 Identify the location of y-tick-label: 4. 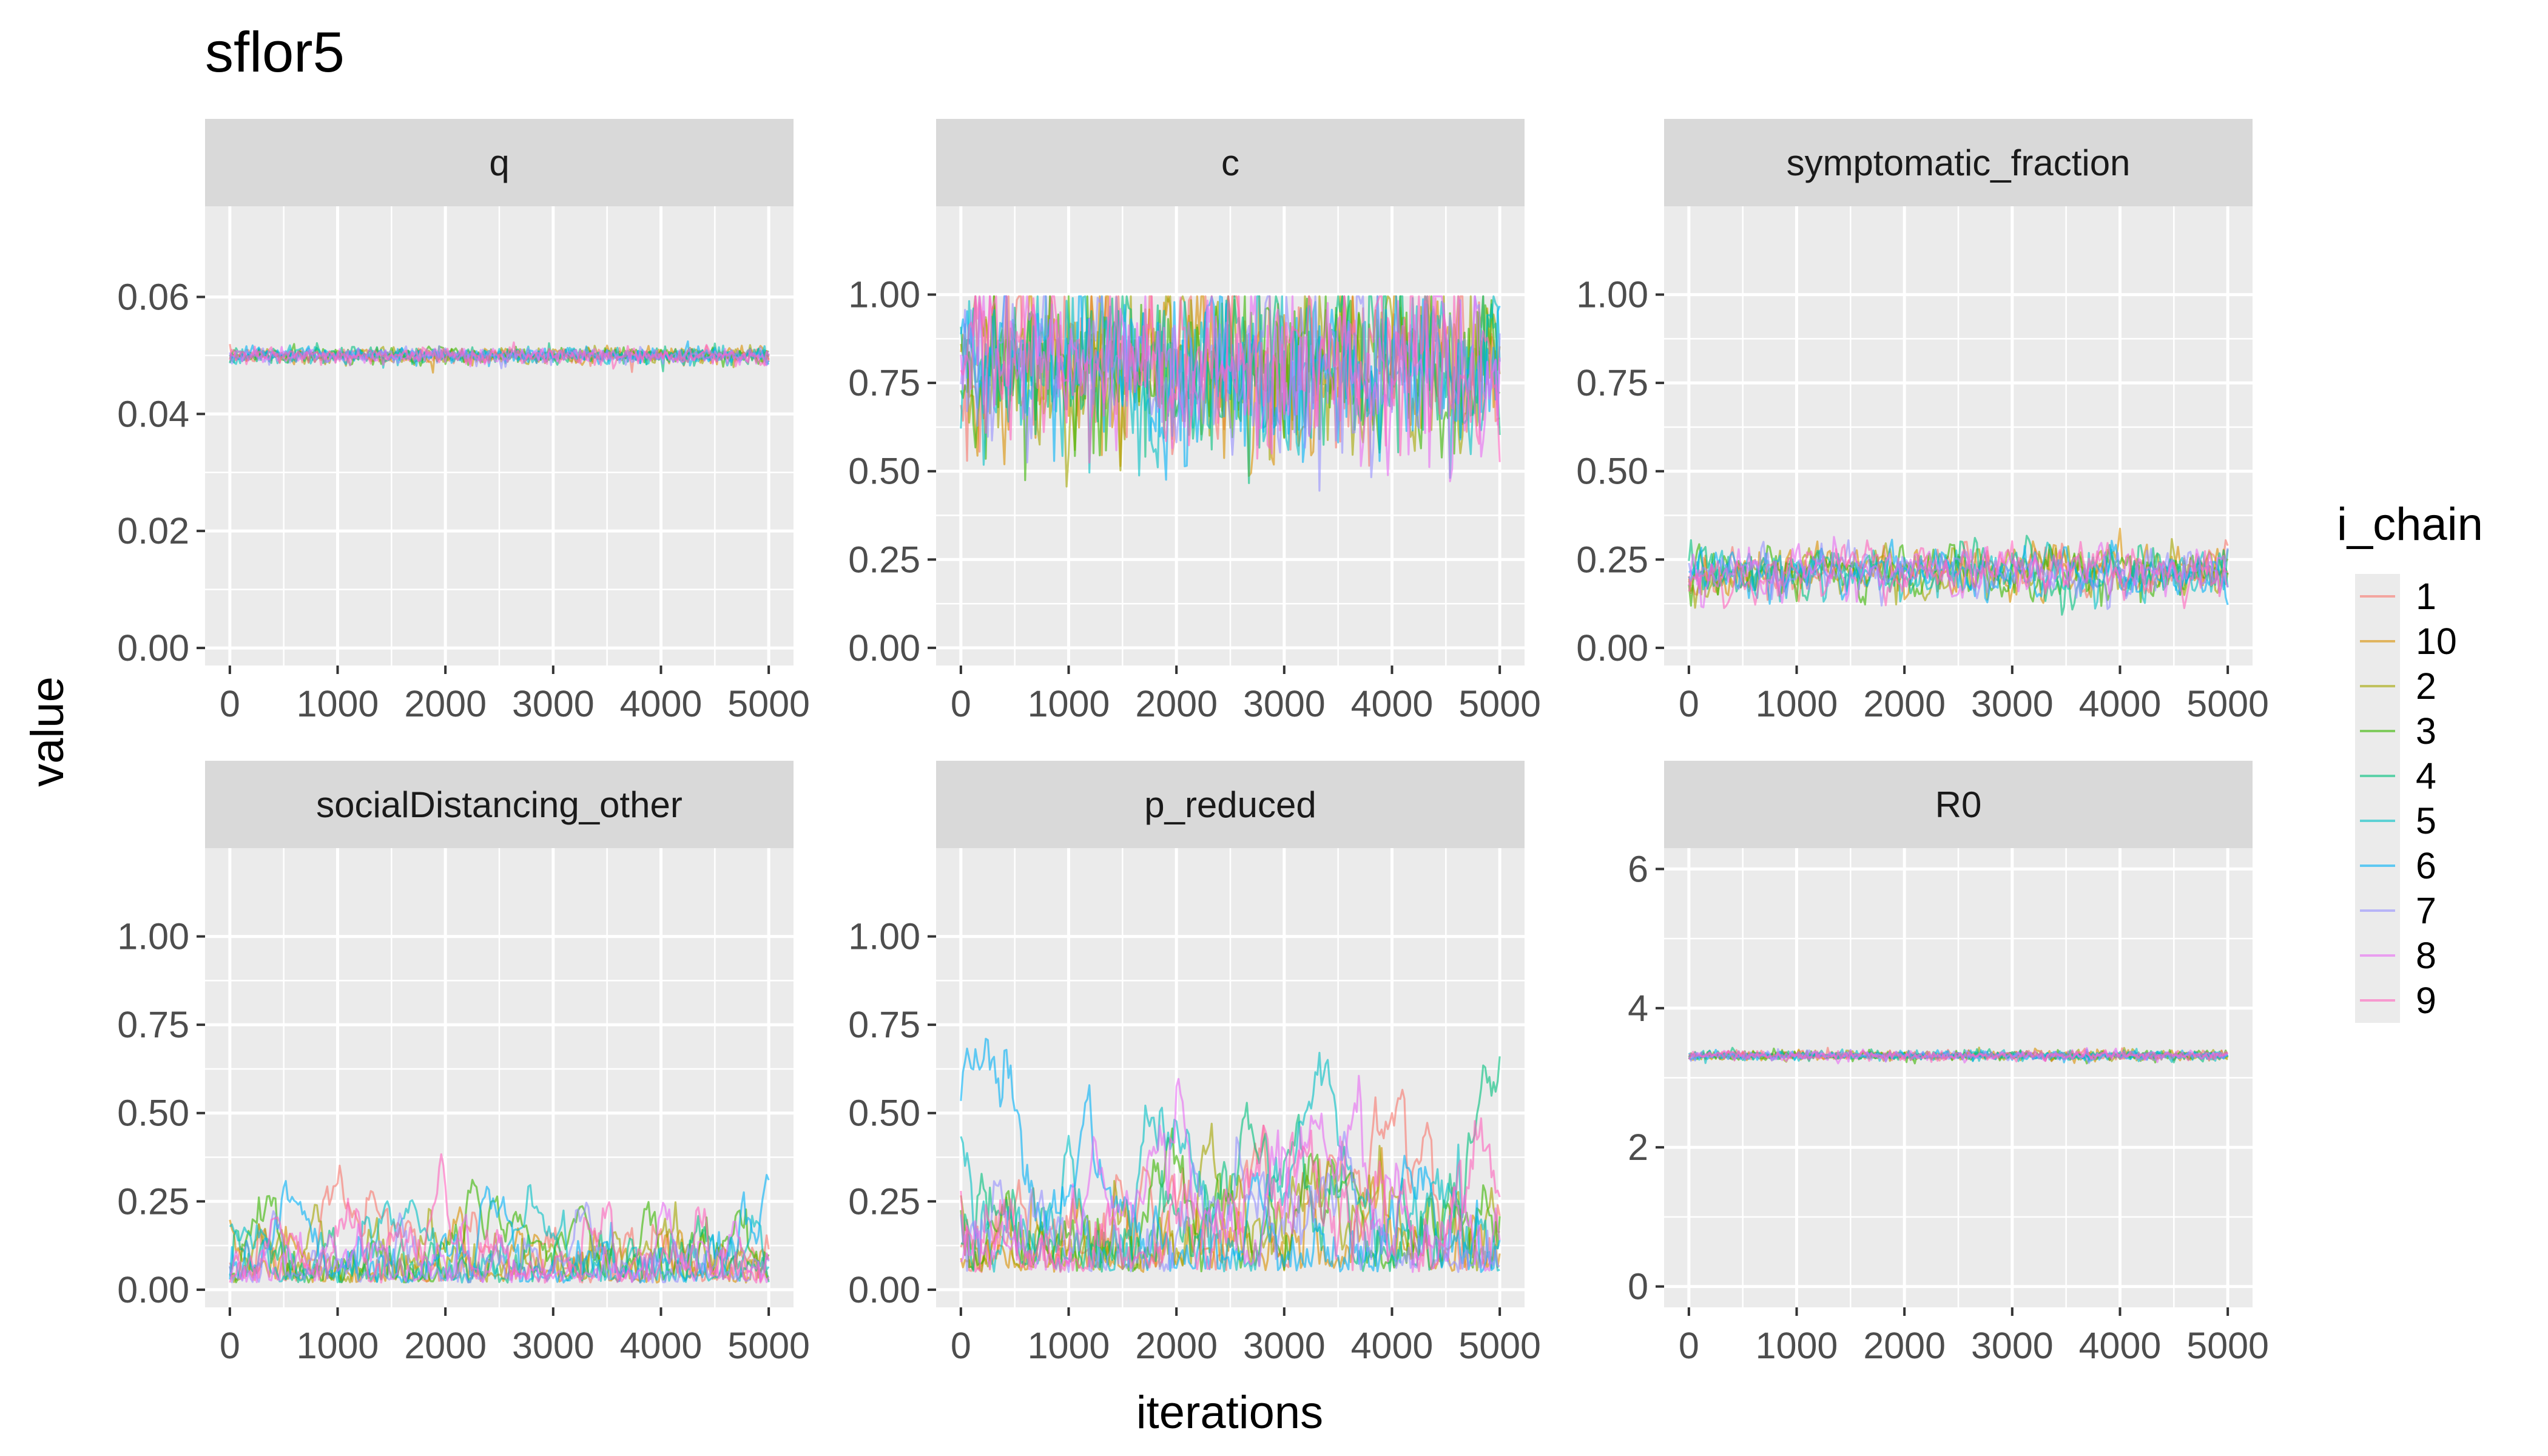
(1638, 1008).